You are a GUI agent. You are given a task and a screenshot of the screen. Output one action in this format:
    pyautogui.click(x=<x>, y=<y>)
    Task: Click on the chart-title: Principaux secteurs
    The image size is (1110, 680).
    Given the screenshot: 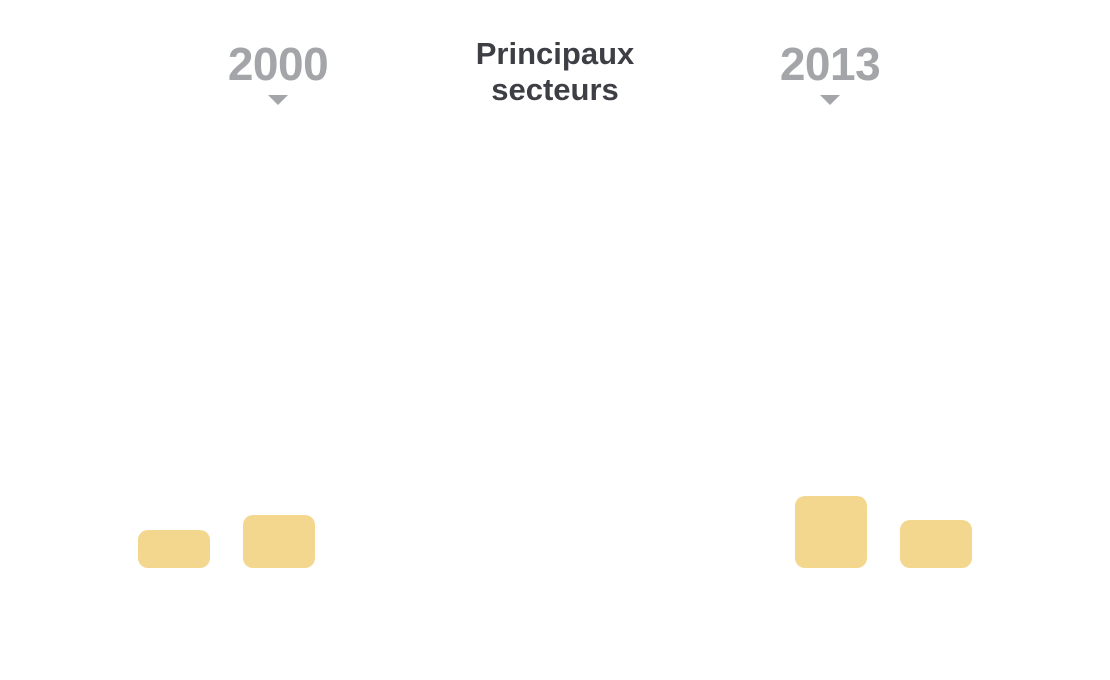 What is the action you would take?
    pyautogui.click(x=555, y=71)
    